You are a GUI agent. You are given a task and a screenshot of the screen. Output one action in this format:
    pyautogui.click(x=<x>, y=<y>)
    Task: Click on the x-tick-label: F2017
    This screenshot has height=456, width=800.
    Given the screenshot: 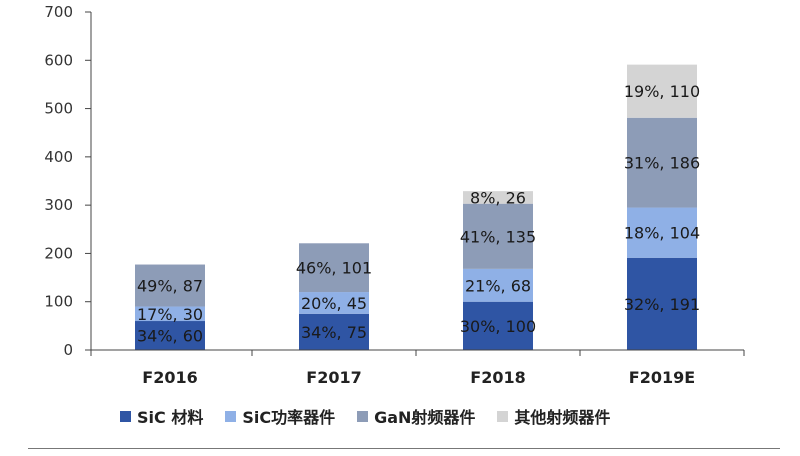 What is the action you would take?
    pyautogui.click(x=333, y=377)
    